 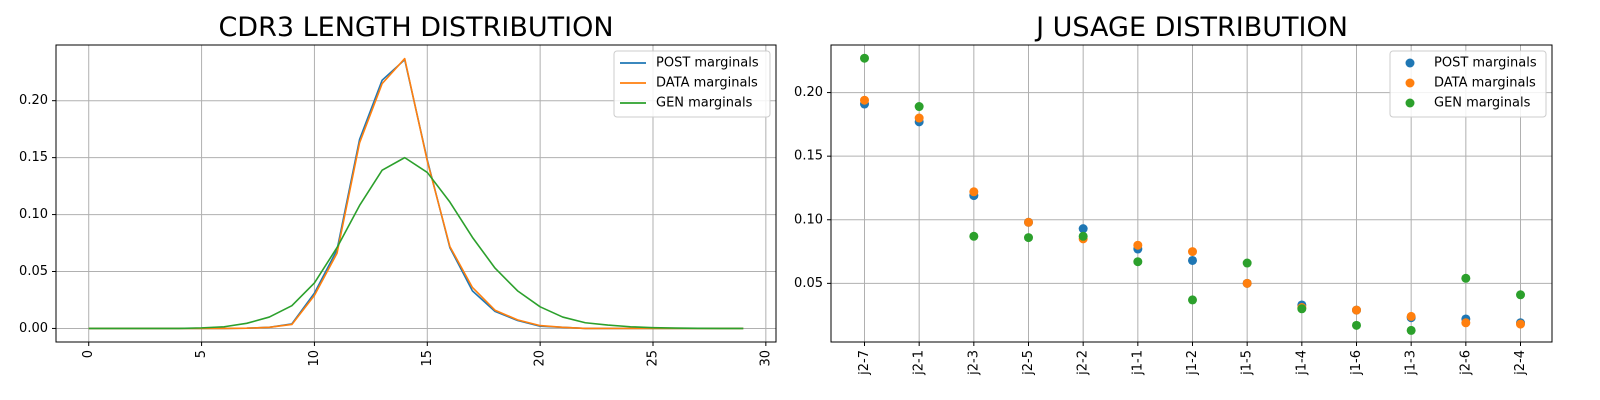 I want to click on j-usage-x-tick-label: j2-2, so click(x=1083, y=363).